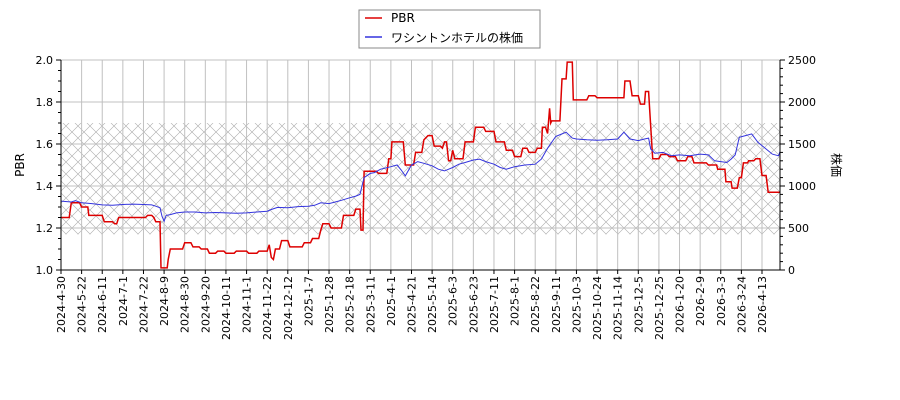 The height and width of the screenshot is (400, 900). Describe the element at coordinates (48, 165) in the screenshot. I see `y-axis-left: 1.0 1.2 1.4 1.6 1.8 2.0` at that location.